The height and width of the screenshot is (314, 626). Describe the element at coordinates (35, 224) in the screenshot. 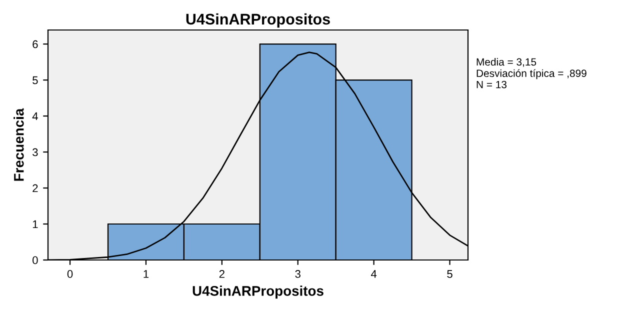

I see `y-tick-label: 1` at that location.